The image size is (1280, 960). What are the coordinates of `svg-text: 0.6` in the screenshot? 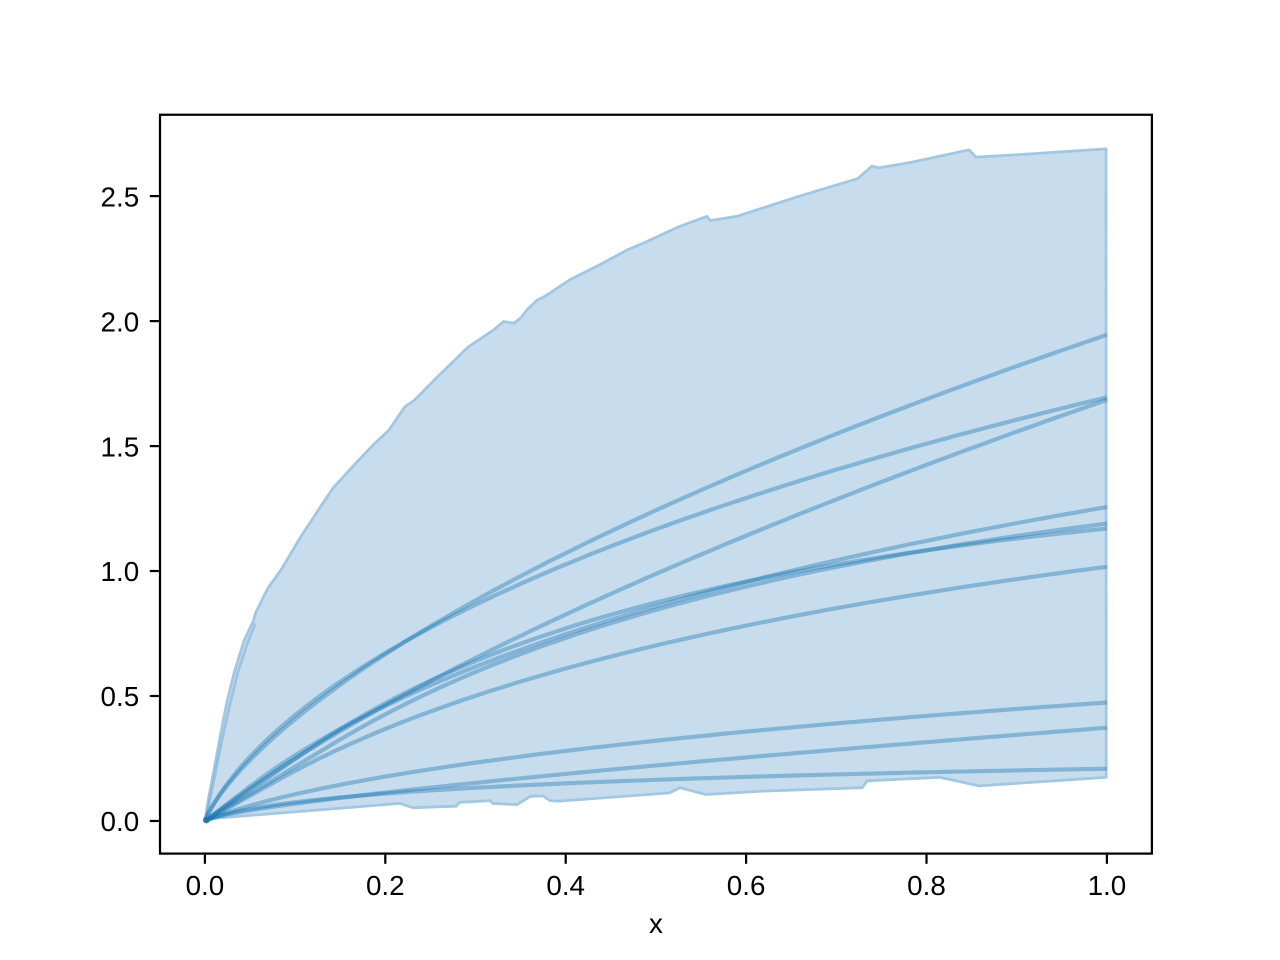 It's located at (746, 885).